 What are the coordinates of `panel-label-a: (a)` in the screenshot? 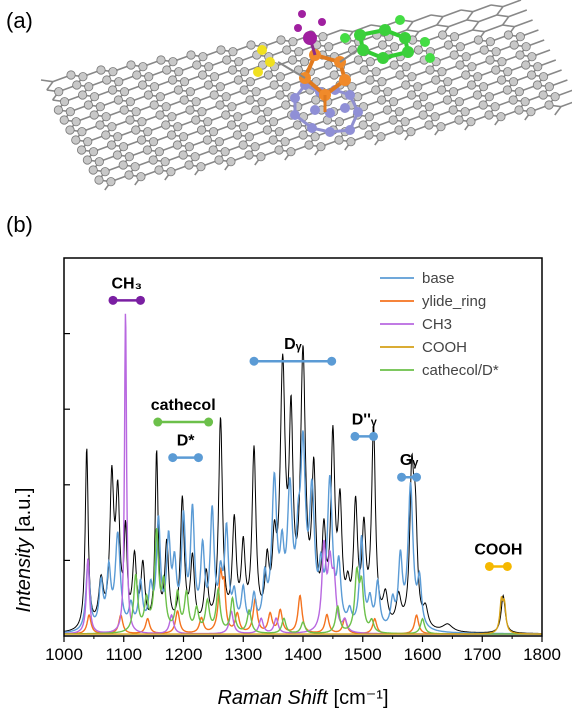 It's located at (19, 20).